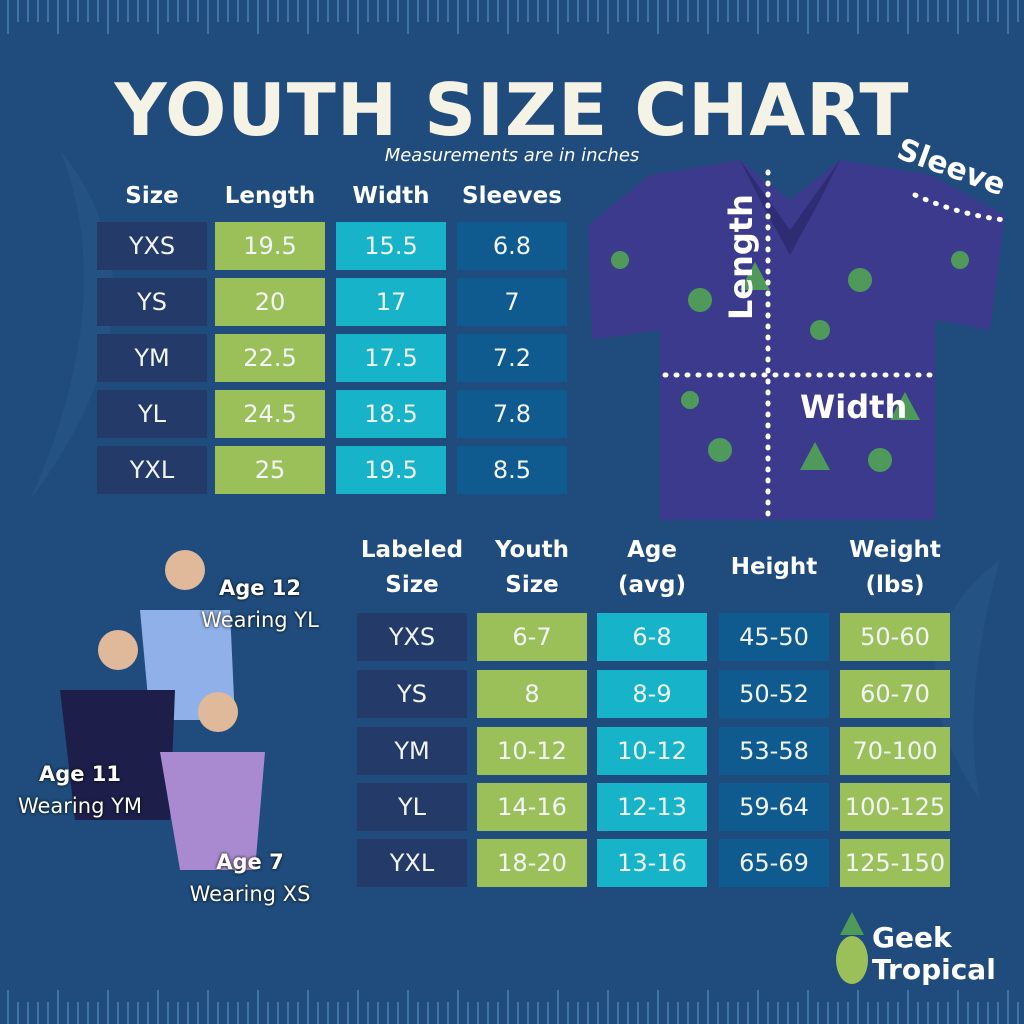  I want to click on table-cell: 17, so click(391, 302).